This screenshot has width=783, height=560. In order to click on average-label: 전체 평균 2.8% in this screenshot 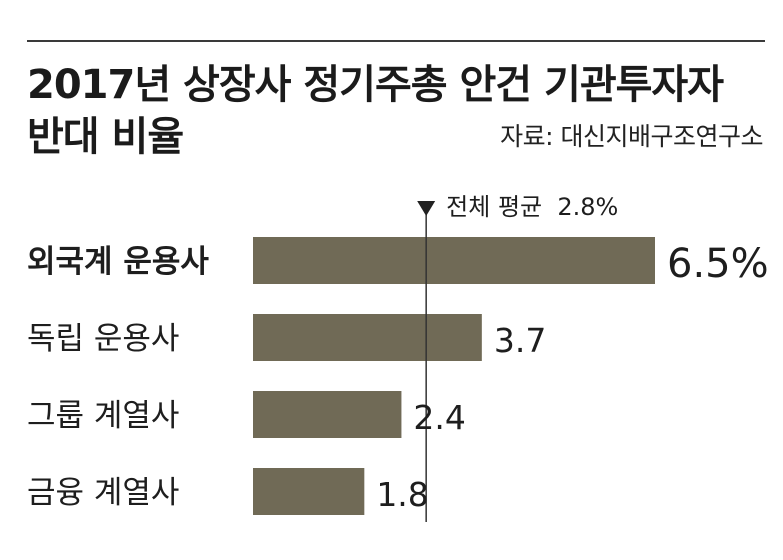, I will do `click(532, 207)`.